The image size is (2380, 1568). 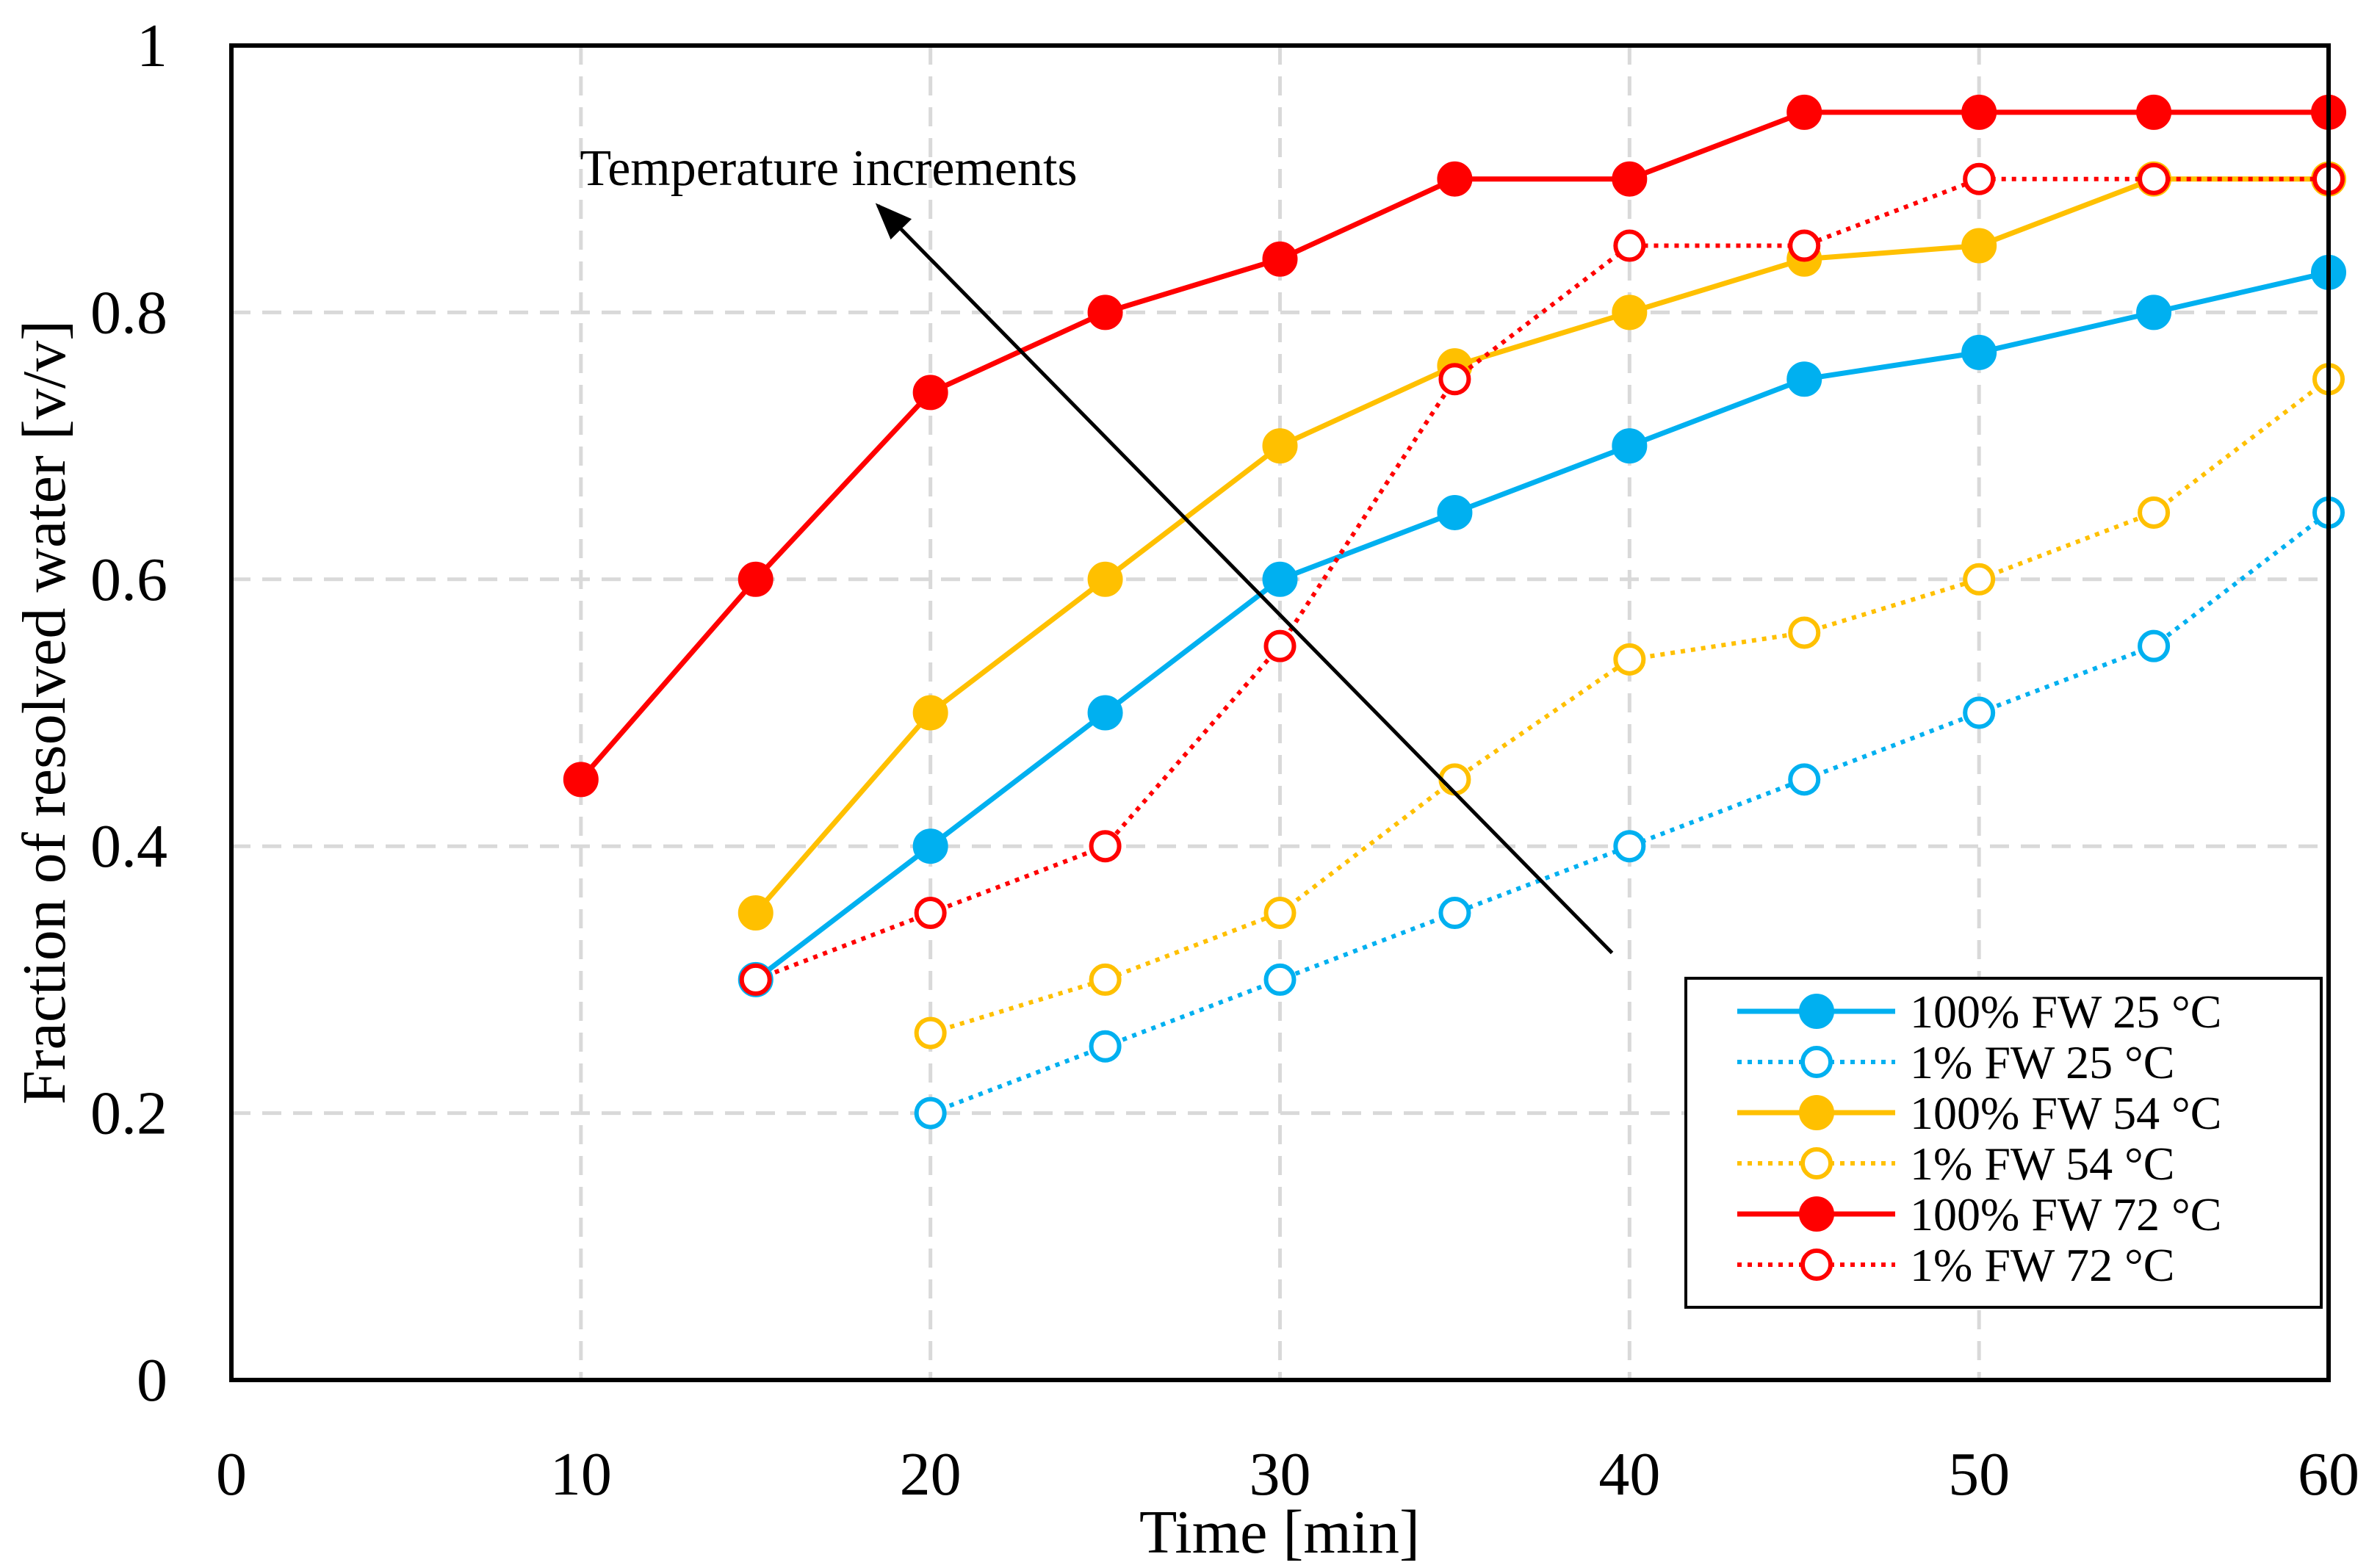 What do you see at coordinates (128, 1114) in the screenshot?
I see `y-tick-label: 0.2` at bounding box center [128, 1114].